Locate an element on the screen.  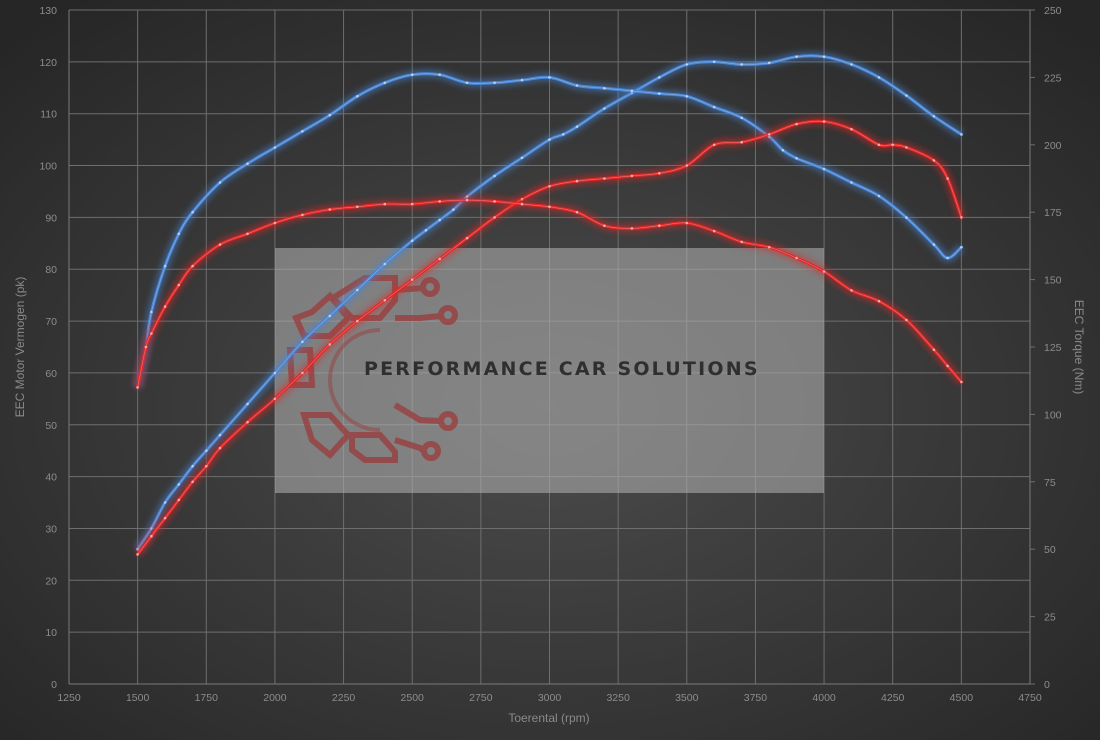
y-left-tick-label: 130 is located at coordinates (48, 11).